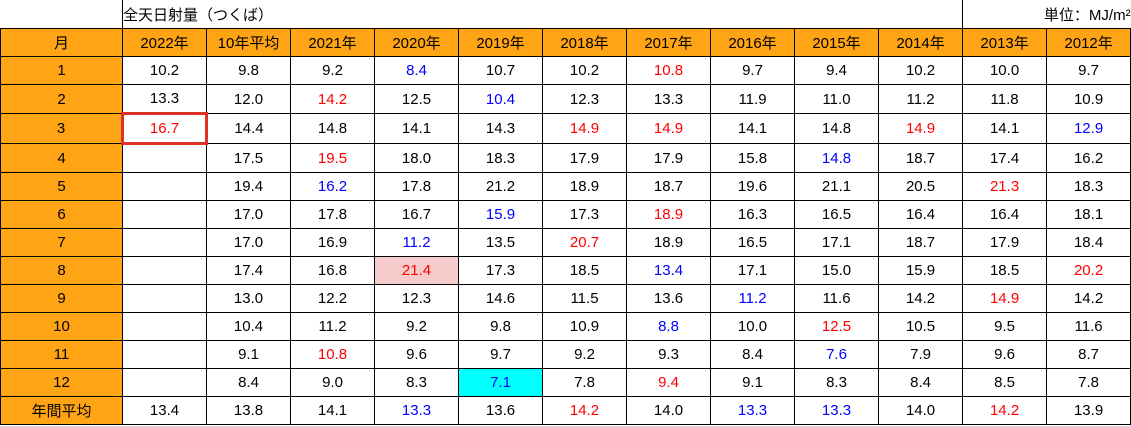 This screenshot has height=427, width=1131. I want to click on data-cell: 20.5, so click(920, 186).